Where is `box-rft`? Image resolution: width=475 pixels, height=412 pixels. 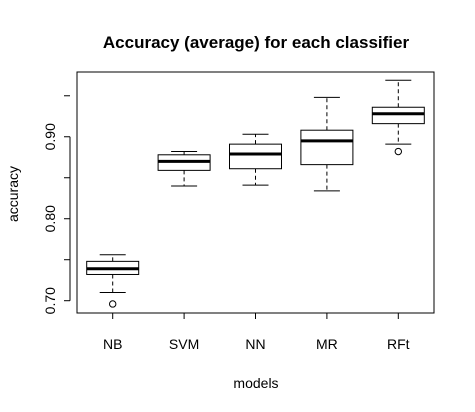
box-rft is located at coordinates (398, 117).